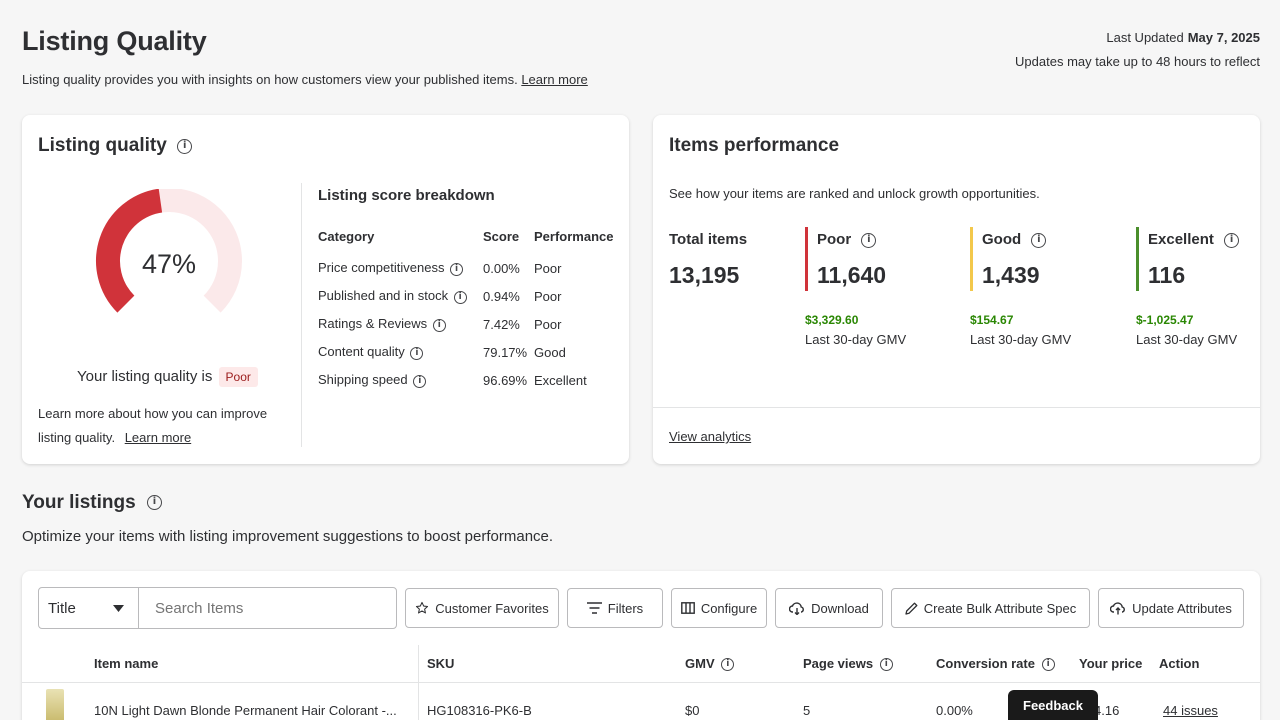 The height and width of the screenshot is (720, 1280). I want to click on gauge-score-text: 47%, so click(169, 264).